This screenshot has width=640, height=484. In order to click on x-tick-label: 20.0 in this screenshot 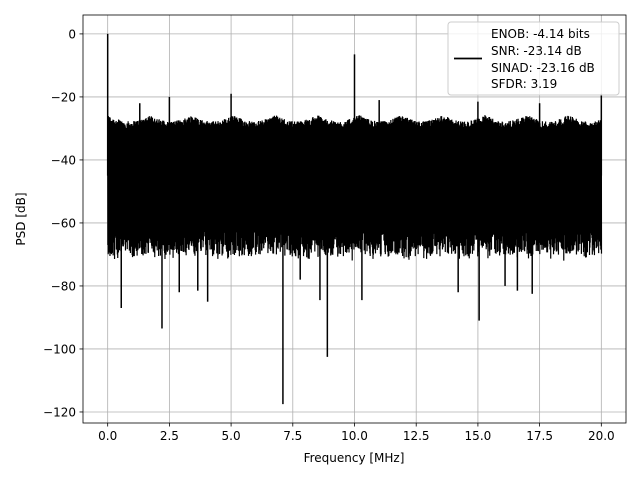, I will do `click(601, 436)`.